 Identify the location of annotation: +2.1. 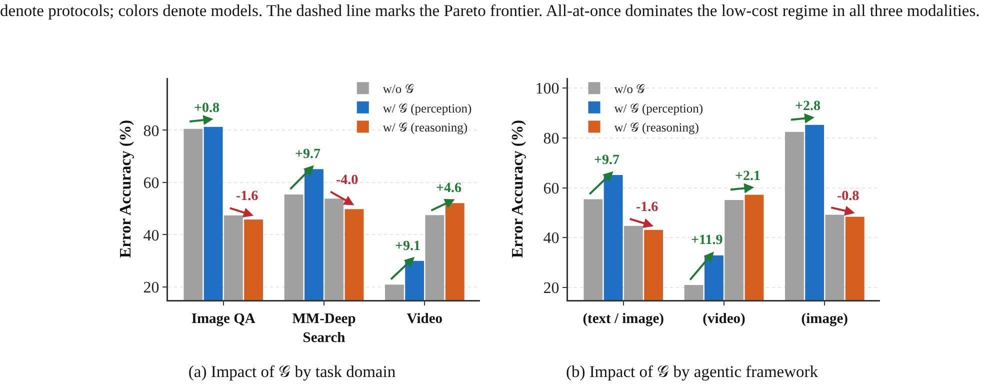
(747, 176).